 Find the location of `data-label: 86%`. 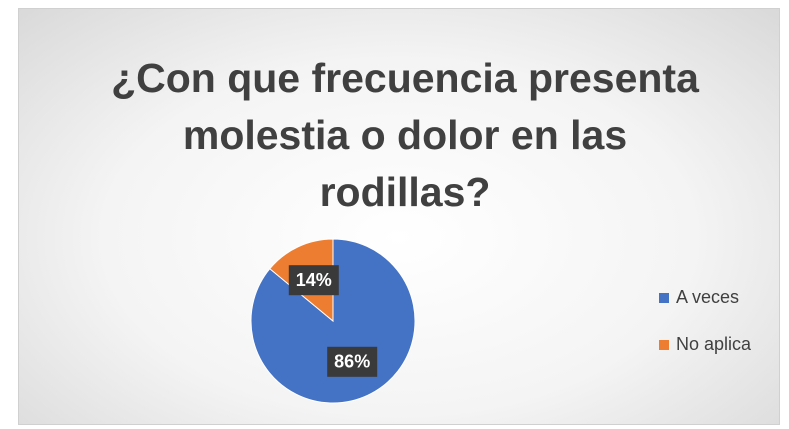

data-label: 86% is located at coordinates (352, 362).